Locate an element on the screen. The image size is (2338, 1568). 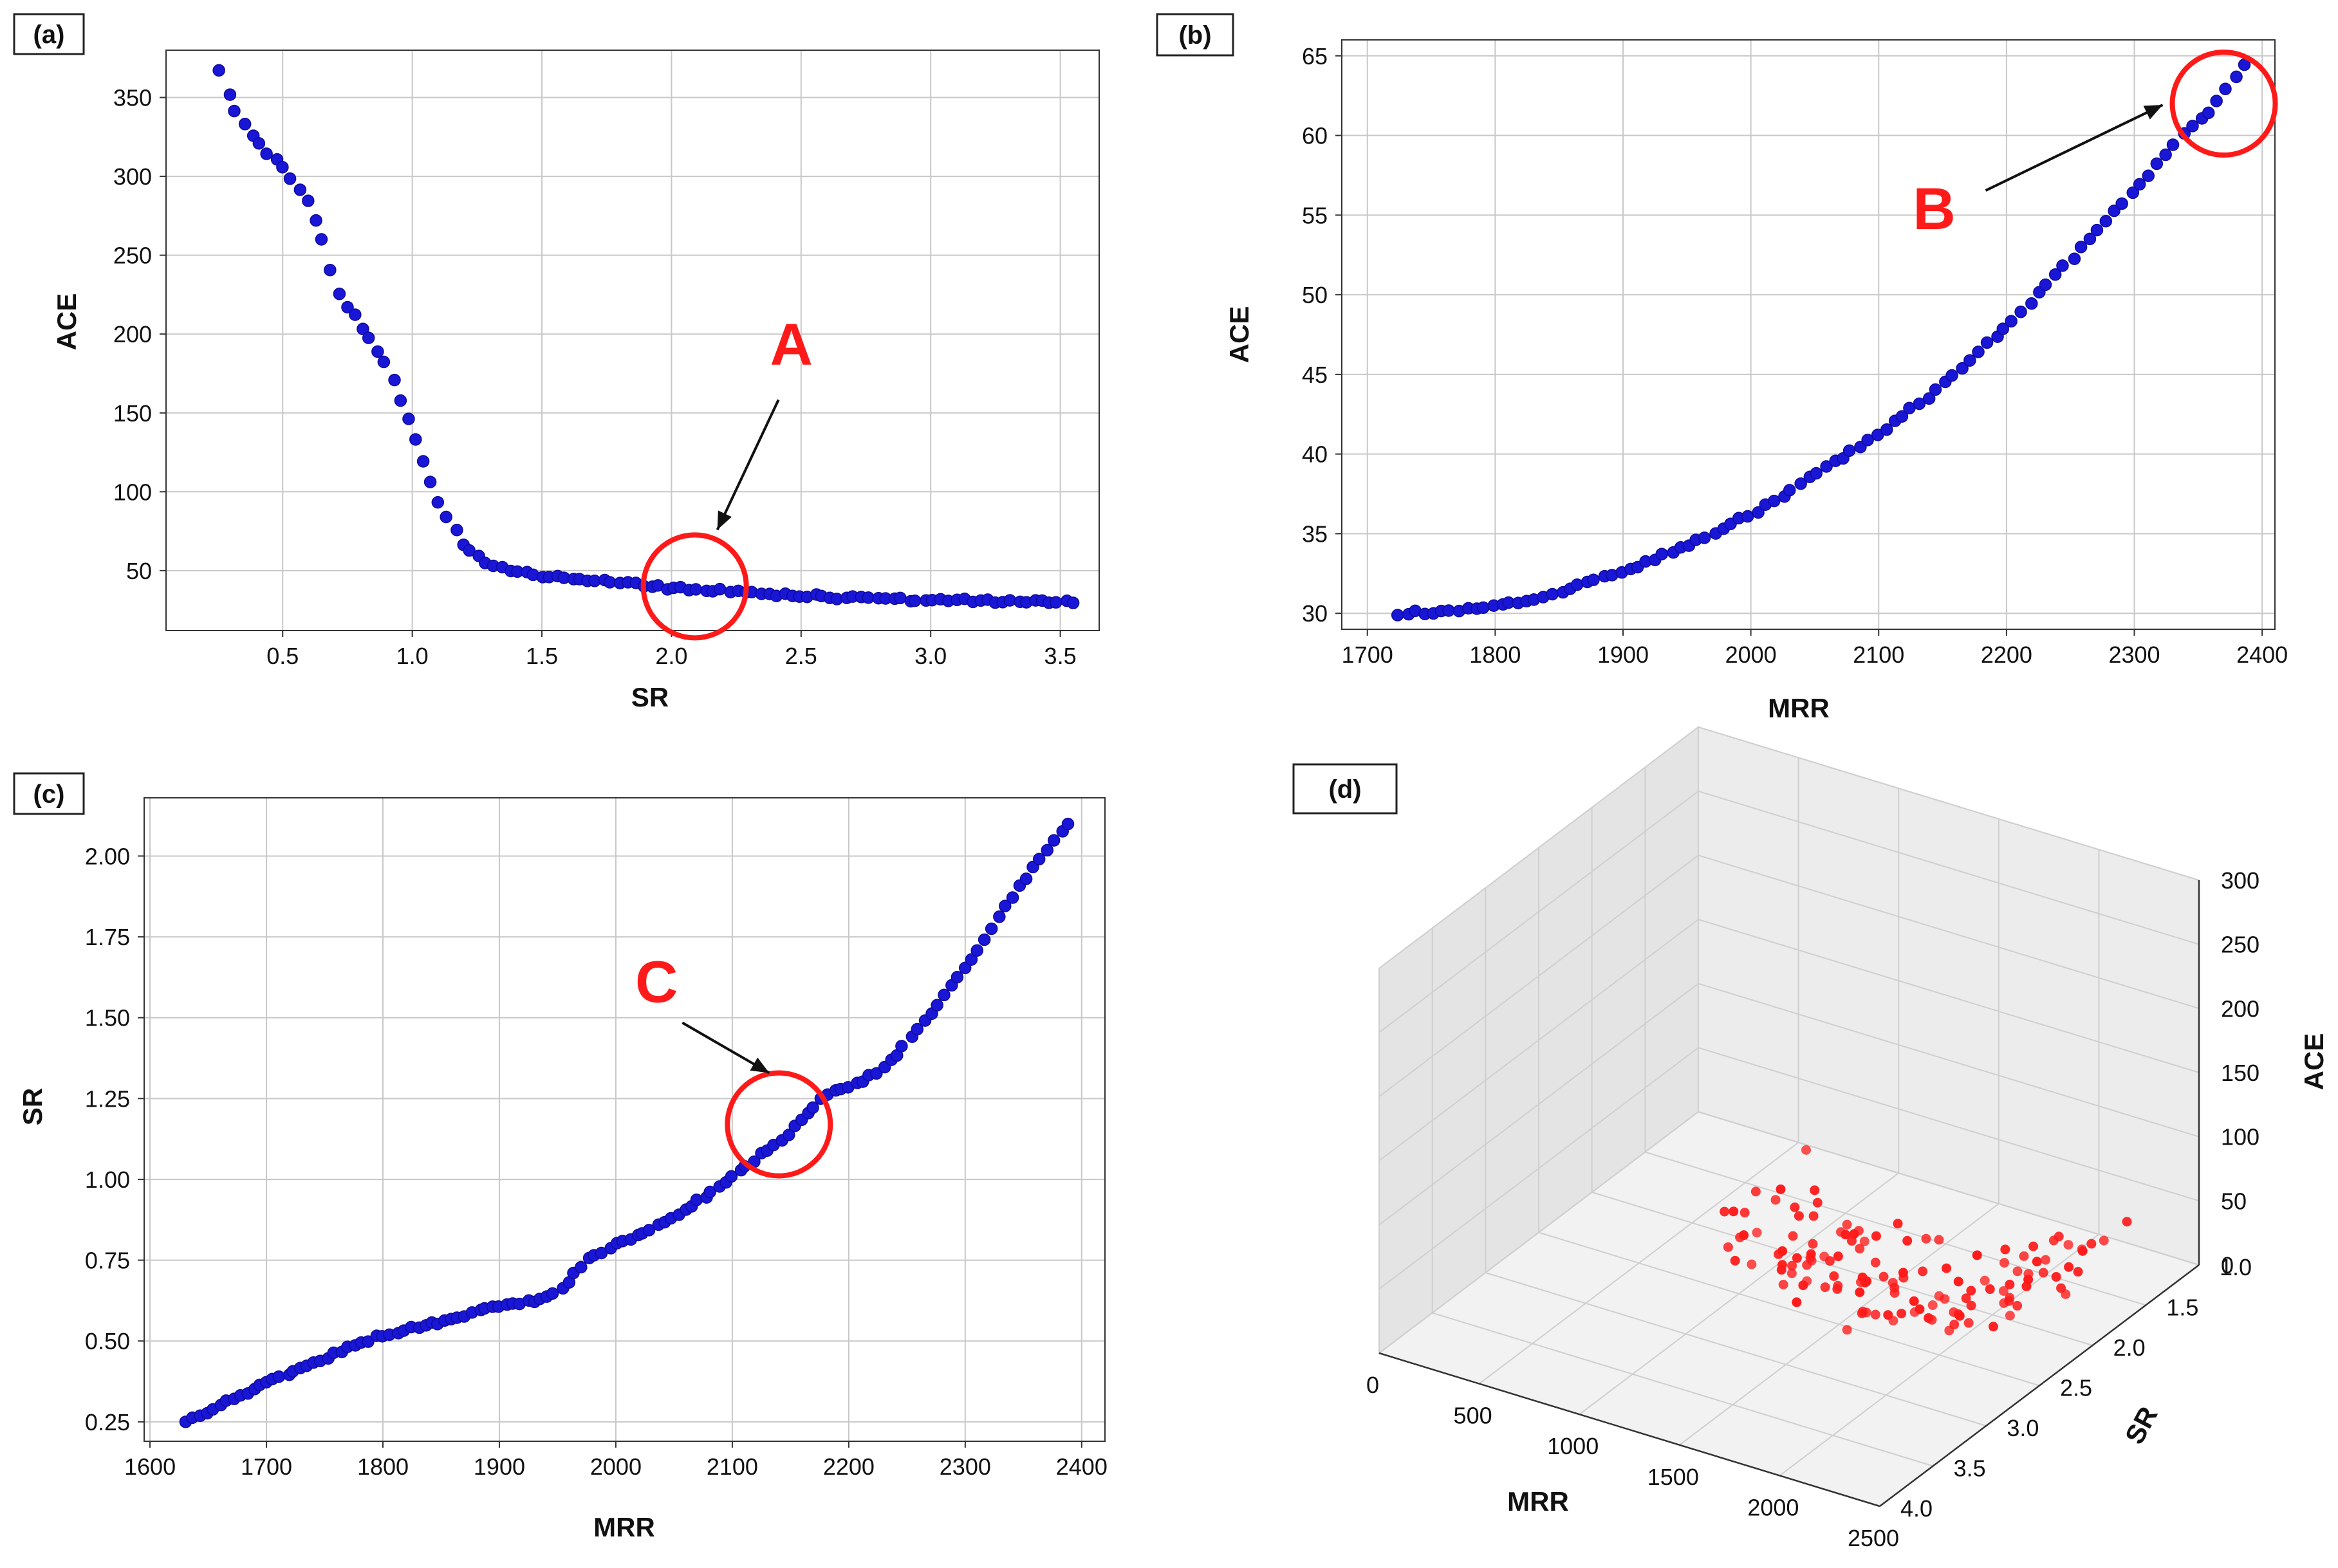
y-axis-line is located at coordinates (2039, 1385).